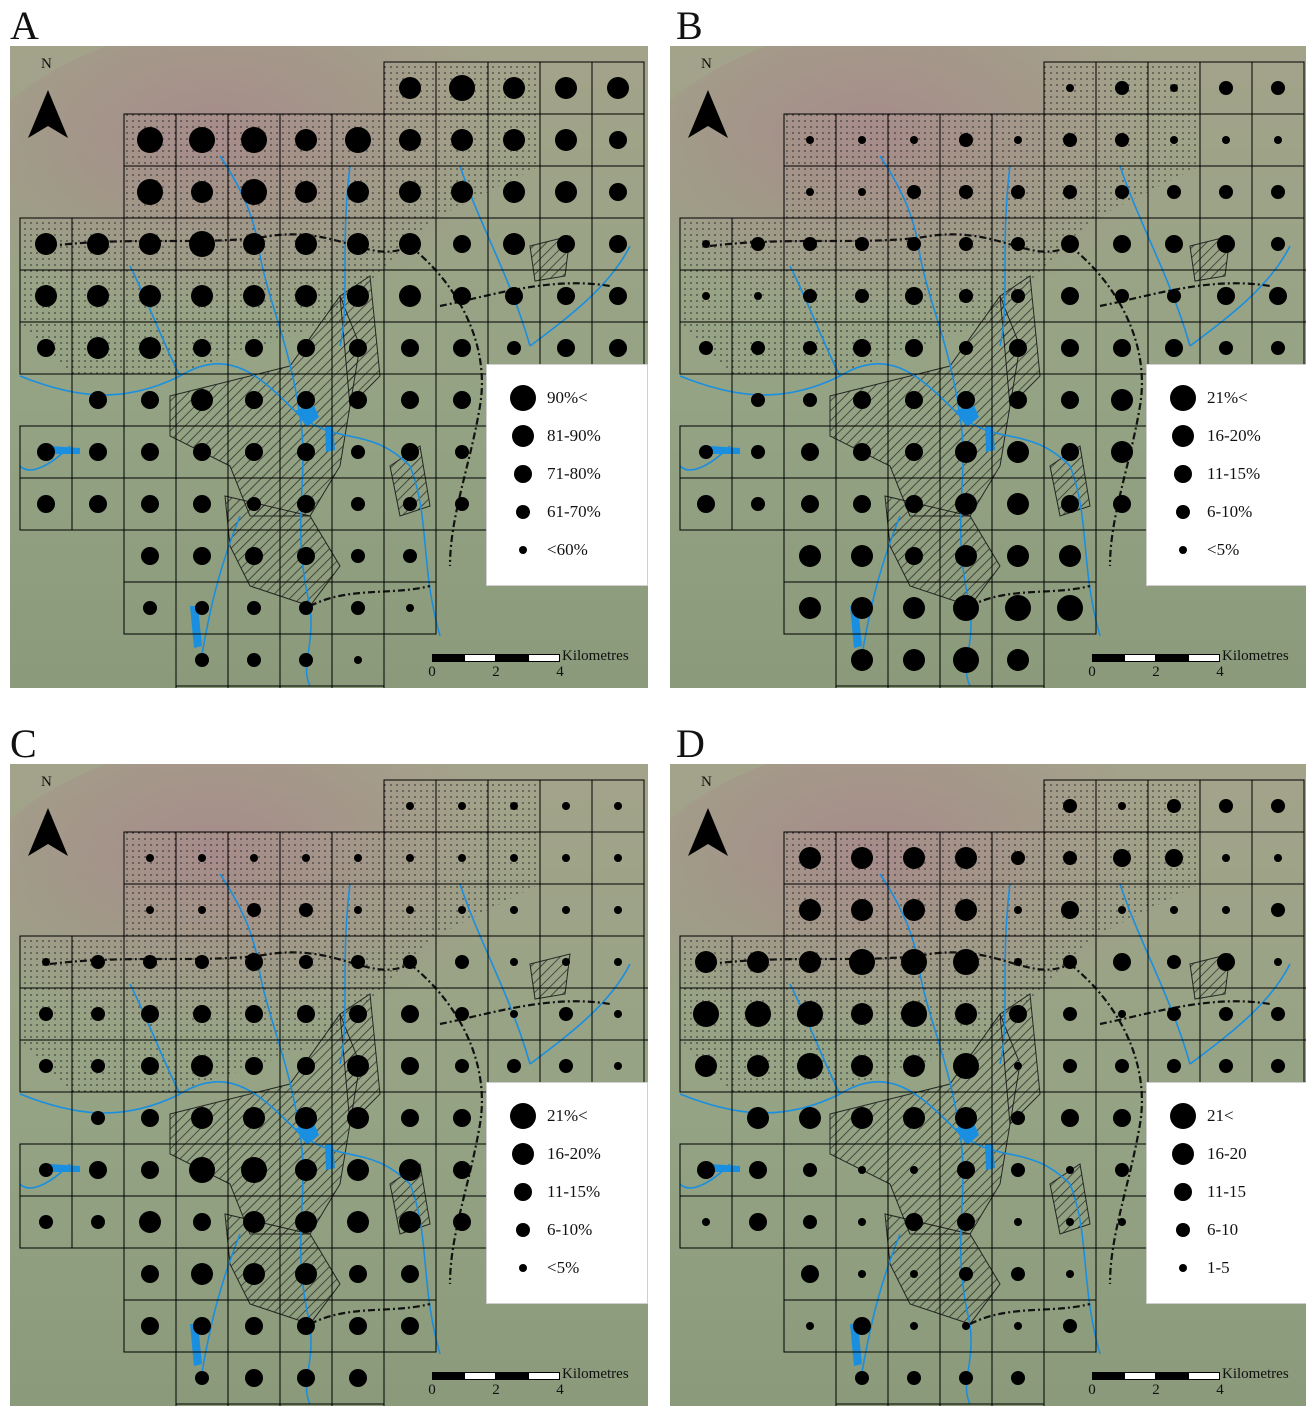 This screenshot has width=1306, height=1406. Describe the element at coordinates (567, 549) in the screenshot. I see `legend-label: <60%` at that location.